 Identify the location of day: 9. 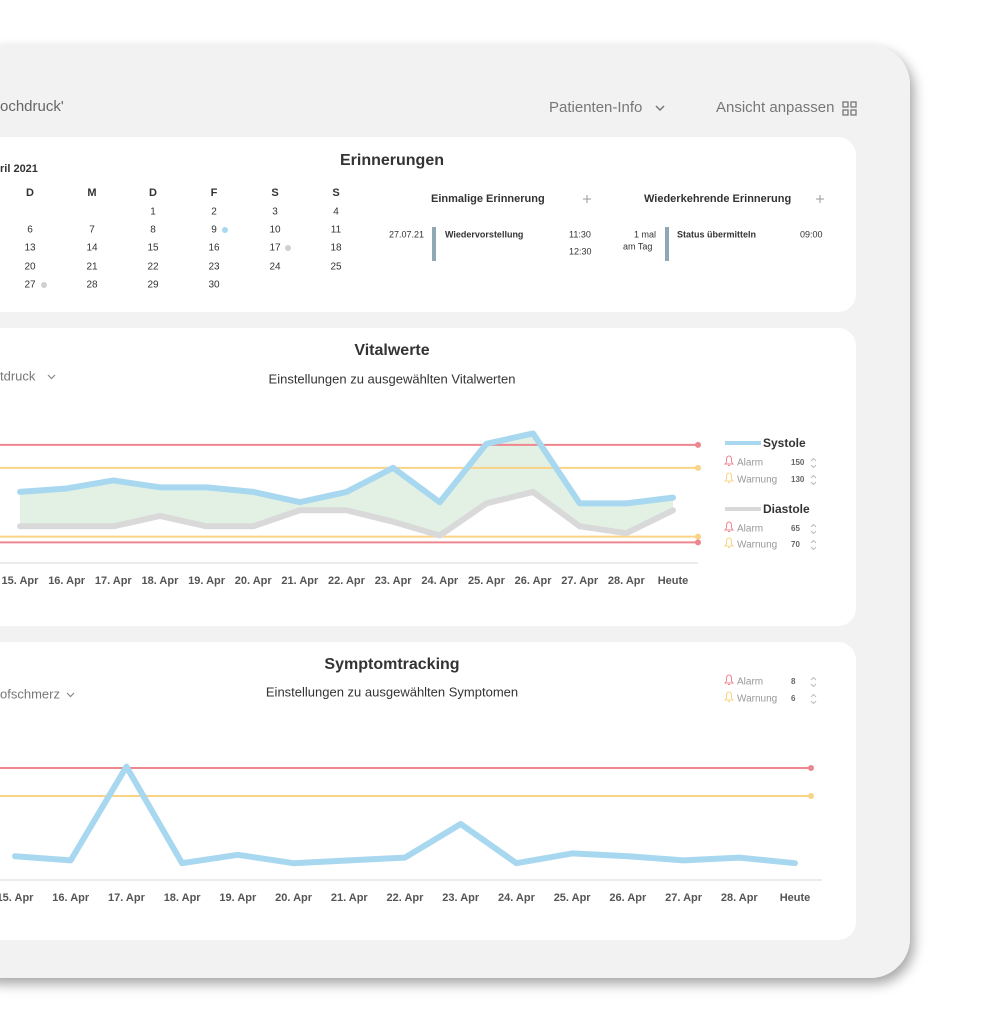
(214, 230).